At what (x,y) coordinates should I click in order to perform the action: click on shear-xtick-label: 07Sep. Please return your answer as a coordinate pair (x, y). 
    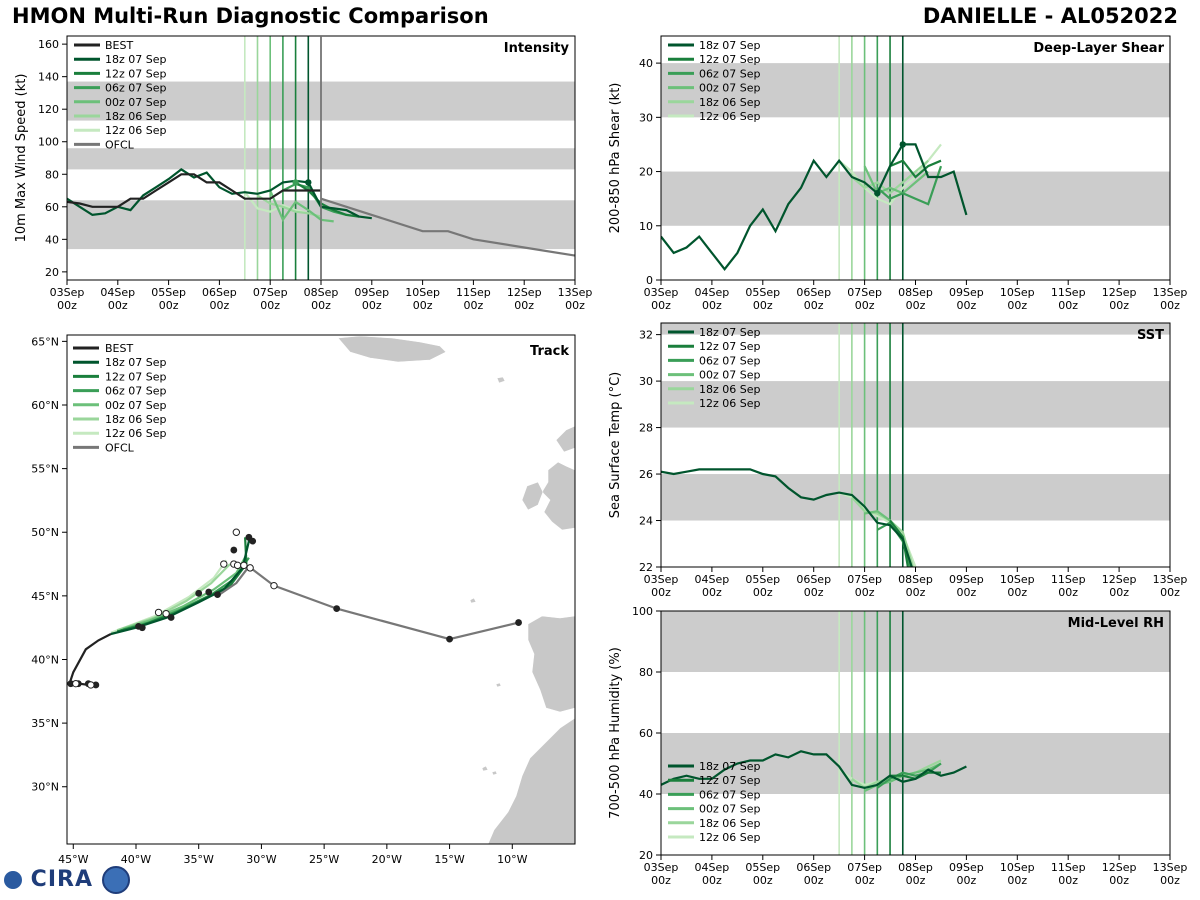
    Looking at the image, I should click on (864, 292).